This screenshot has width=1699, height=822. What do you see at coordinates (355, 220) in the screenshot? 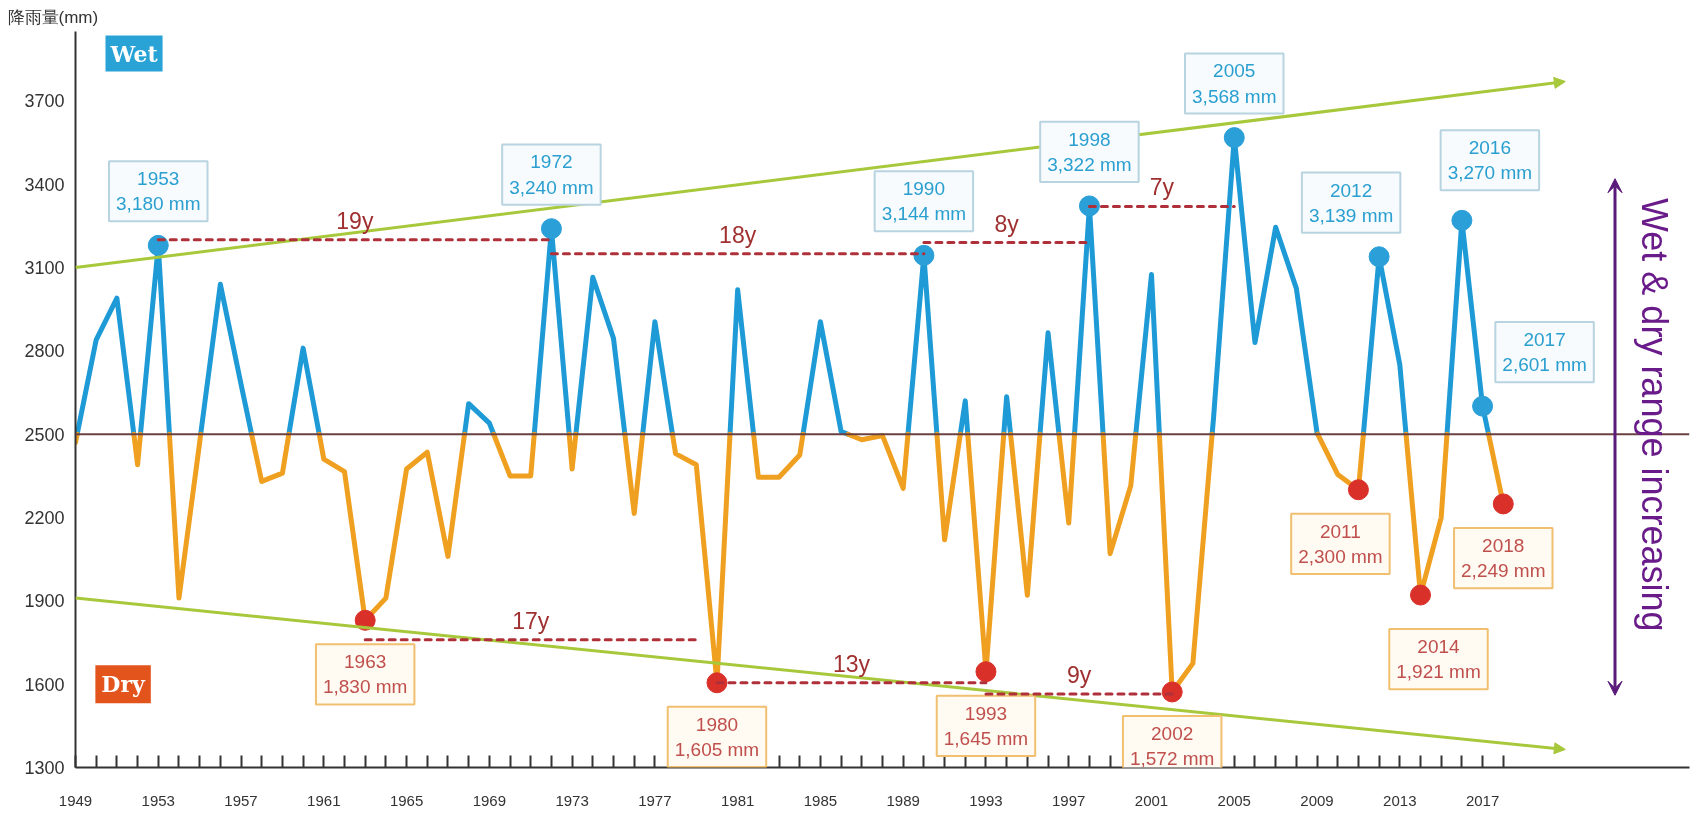
I see `annotation: 19y` at bounding box center [355, 220].